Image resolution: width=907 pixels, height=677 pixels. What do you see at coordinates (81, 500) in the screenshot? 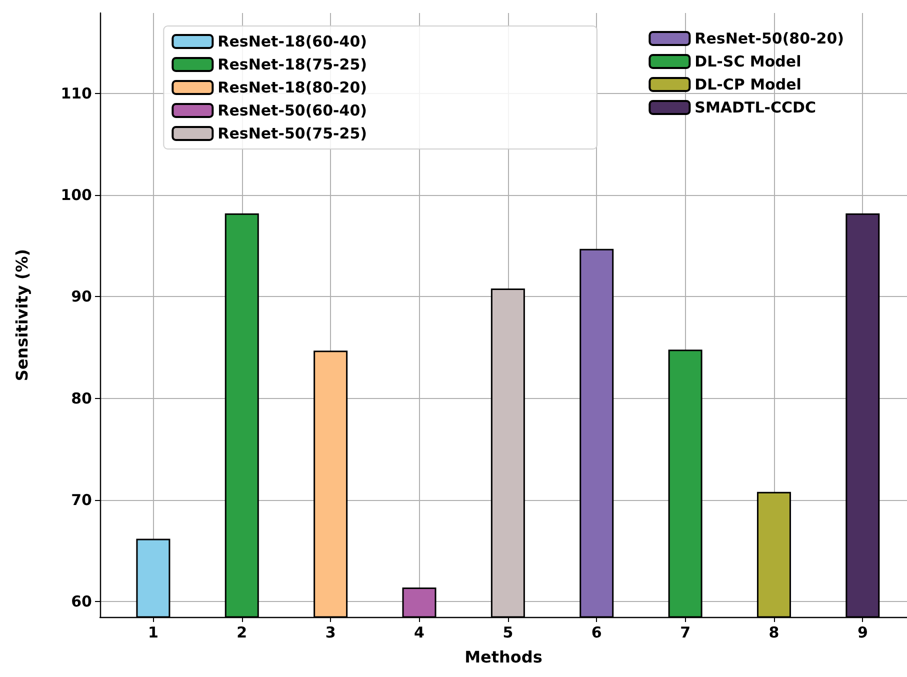
I see `y-tick-label: 70` at bounding box center [81, 500].